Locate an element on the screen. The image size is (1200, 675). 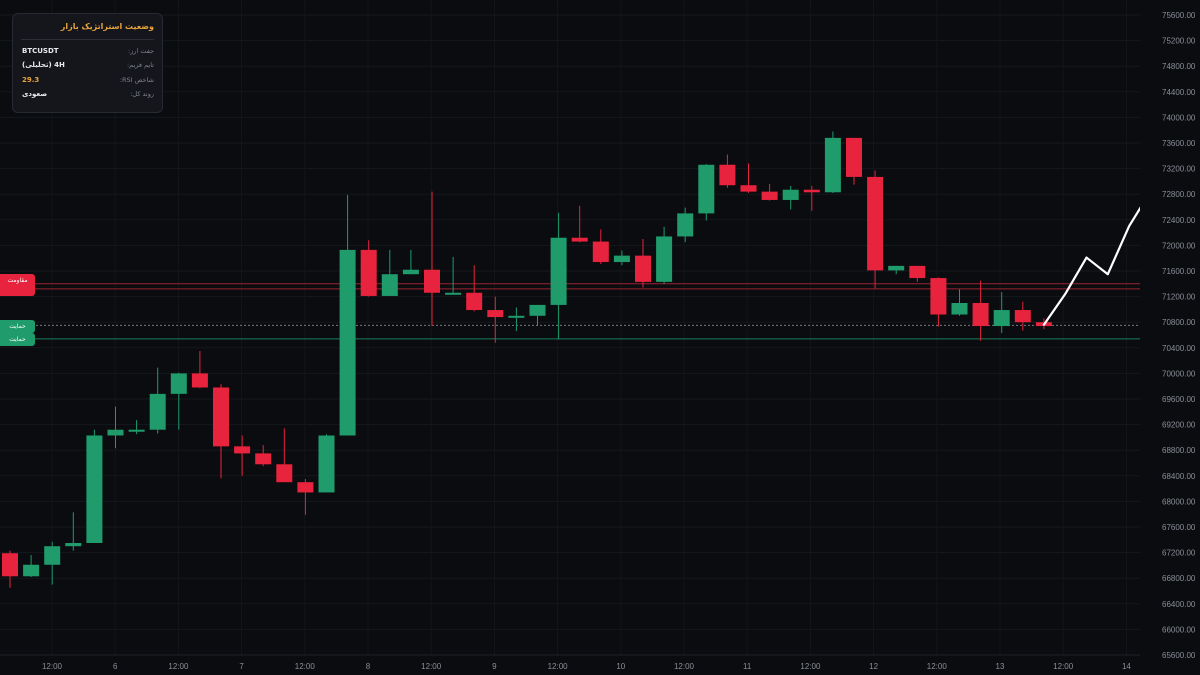
projection-path is located at coordinates (1097, 258).